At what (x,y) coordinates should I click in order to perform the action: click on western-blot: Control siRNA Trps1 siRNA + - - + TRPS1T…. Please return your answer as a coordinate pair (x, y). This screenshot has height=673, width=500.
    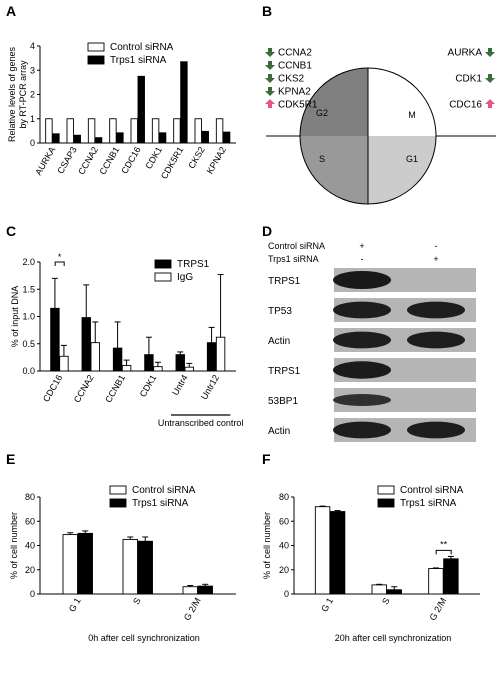
    Looking at the image, I should click on (372, 341).